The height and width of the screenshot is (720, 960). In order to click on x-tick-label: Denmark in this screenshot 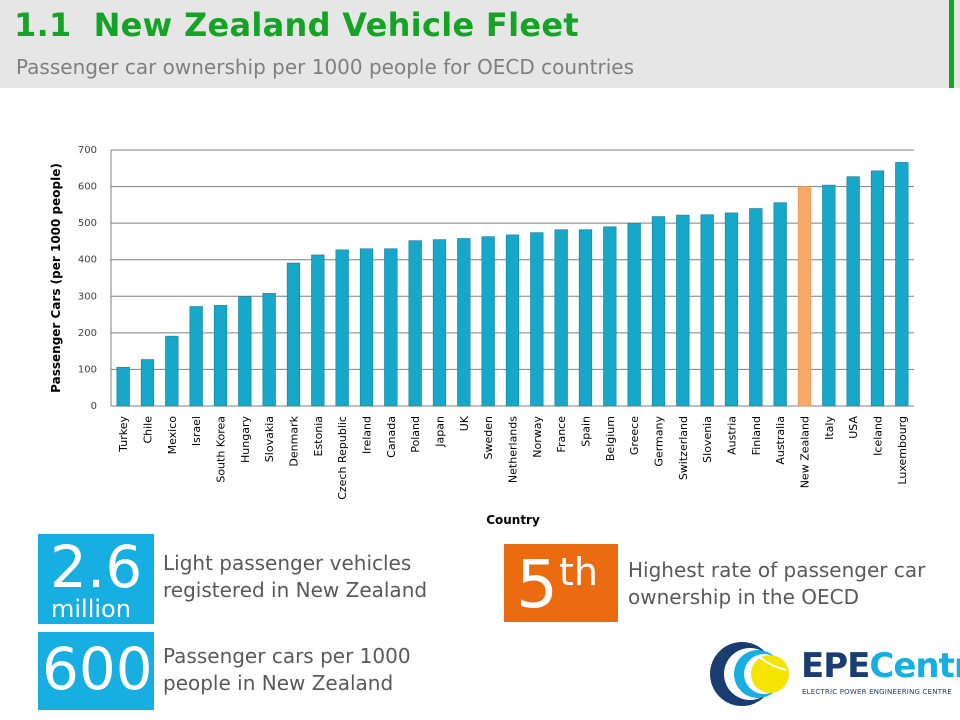, I will do `click(294, 440)`.